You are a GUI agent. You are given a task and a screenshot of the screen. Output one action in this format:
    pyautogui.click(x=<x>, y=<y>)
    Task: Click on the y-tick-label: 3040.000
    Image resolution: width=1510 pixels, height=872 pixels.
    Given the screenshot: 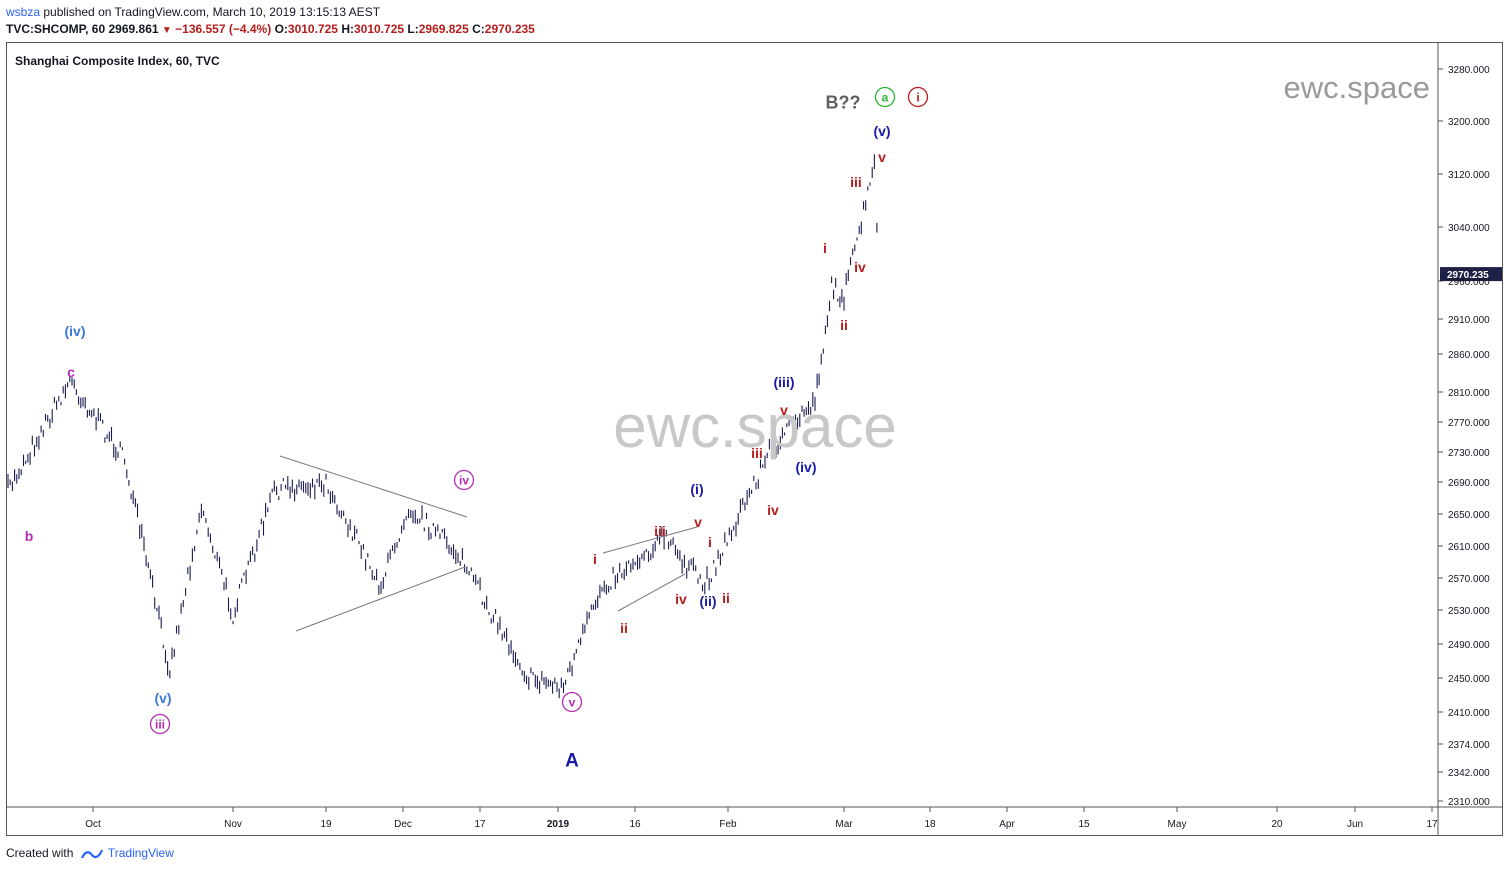 What is the action you would take?
    pyautogui.click(x=1469, y=228)
    